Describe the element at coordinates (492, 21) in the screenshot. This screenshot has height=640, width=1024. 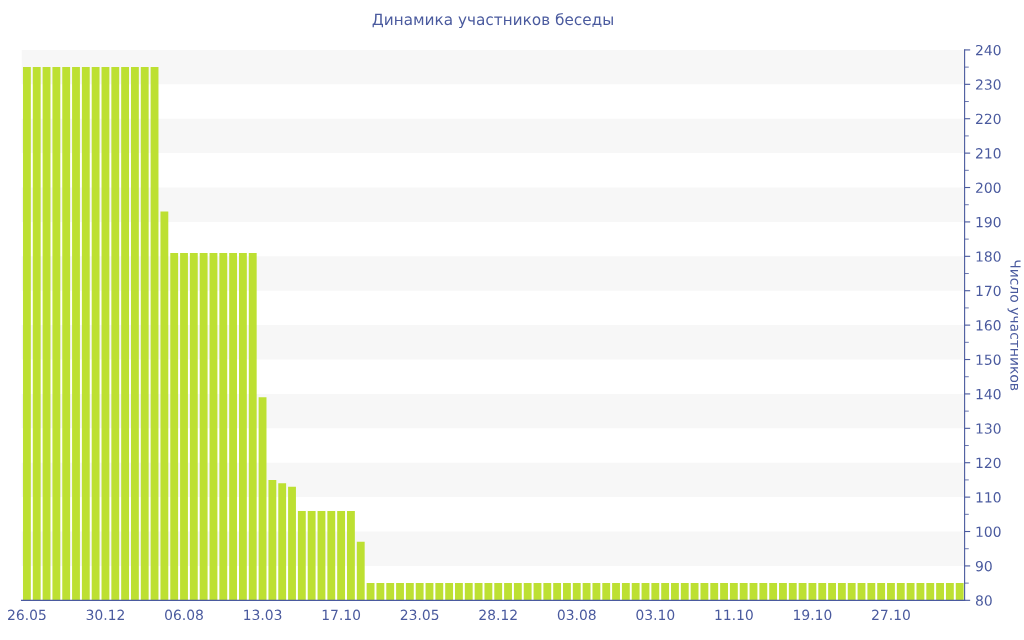
I see `chart-title: Динамика участников беседы` at that location.